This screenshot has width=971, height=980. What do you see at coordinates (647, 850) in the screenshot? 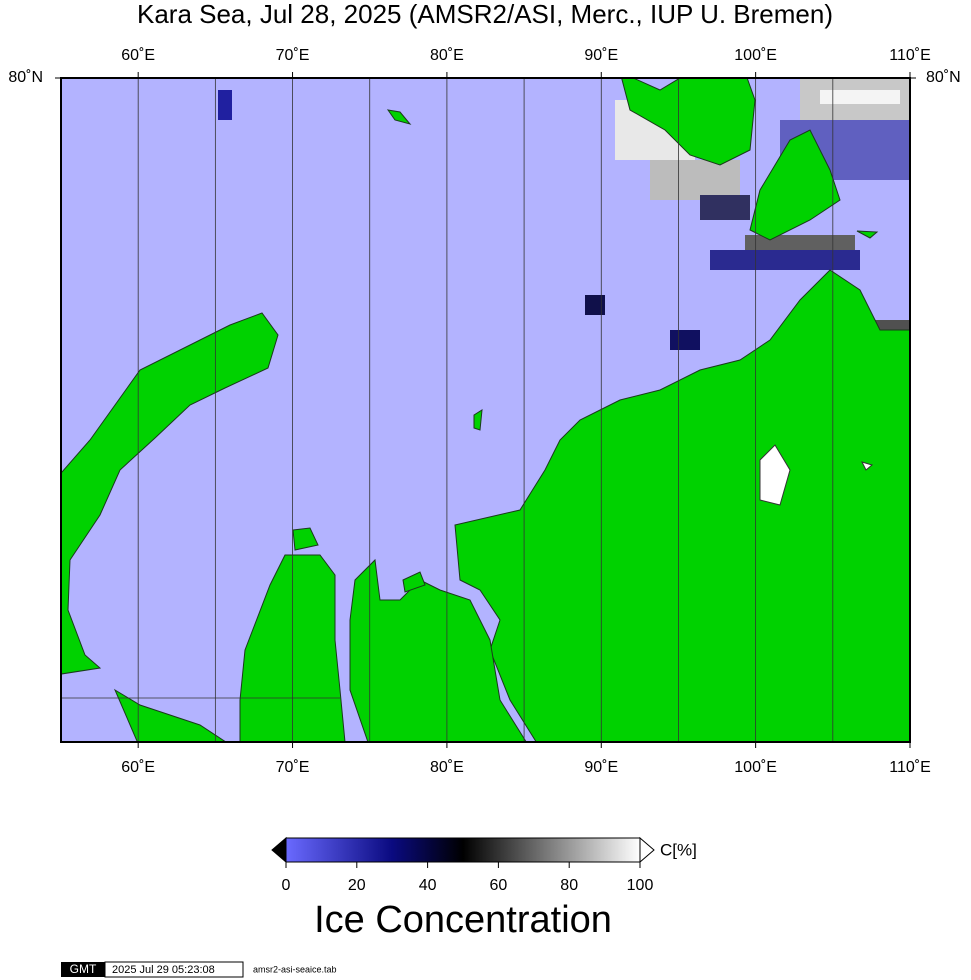
I see `colorbar-high-arrow` at bounding box center [647, 850].